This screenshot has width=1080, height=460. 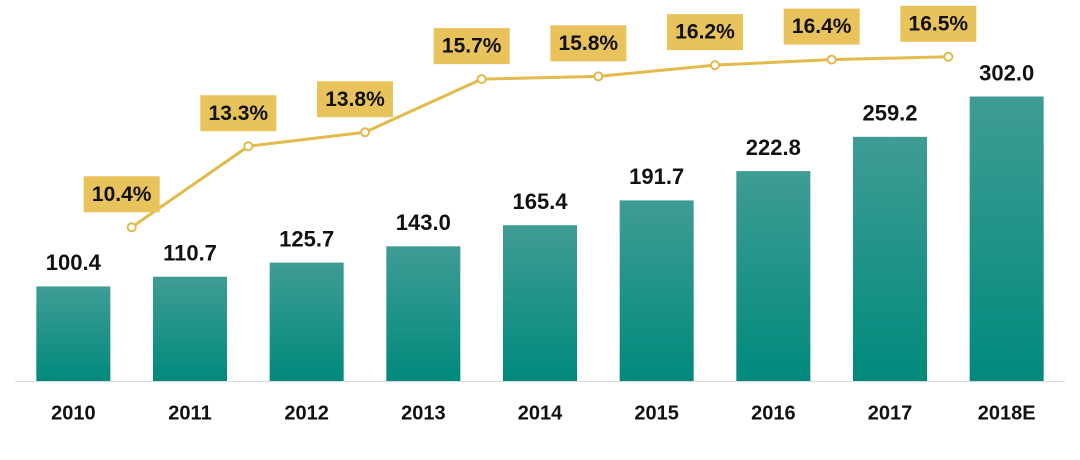 What do you see at coordinates (190, 253) in the screenshot?
I see `bar-value-label: 110.7` at bounding box center [190, 253].